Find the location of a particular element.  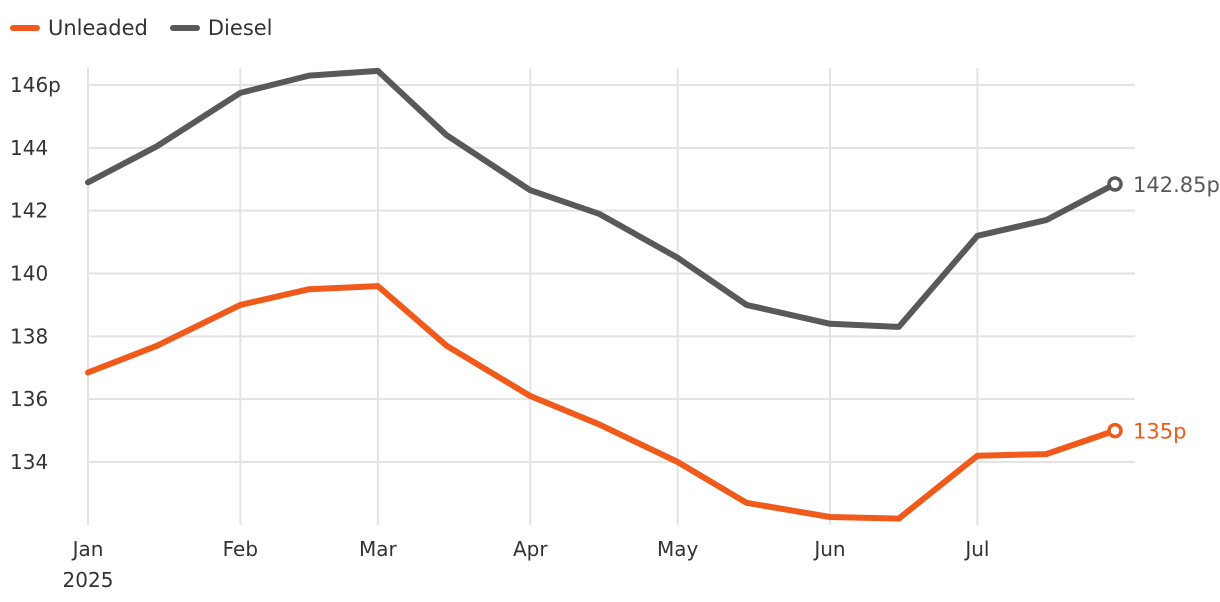

x-tick-label: Feb is located at coordinates (240, 549).